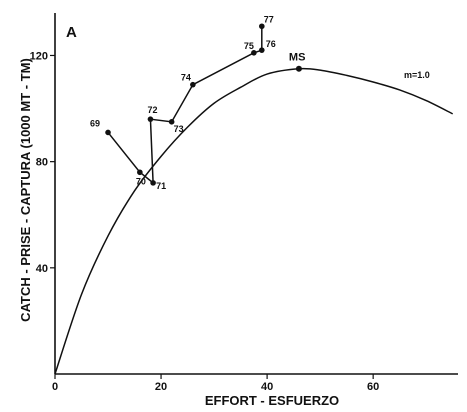 This screenshot has width=467, height=412. What do you see at coordinates (298, 68) in the screenshot?
I see `peak-point` at bounding box center [298, 68].